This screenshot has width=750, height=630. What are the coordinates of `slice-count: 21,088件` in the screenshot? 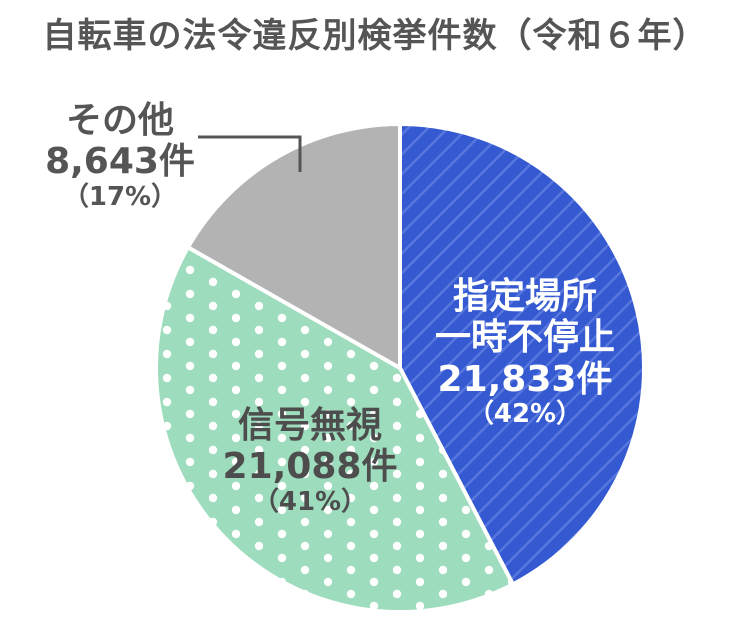 It's located at (310, 467).